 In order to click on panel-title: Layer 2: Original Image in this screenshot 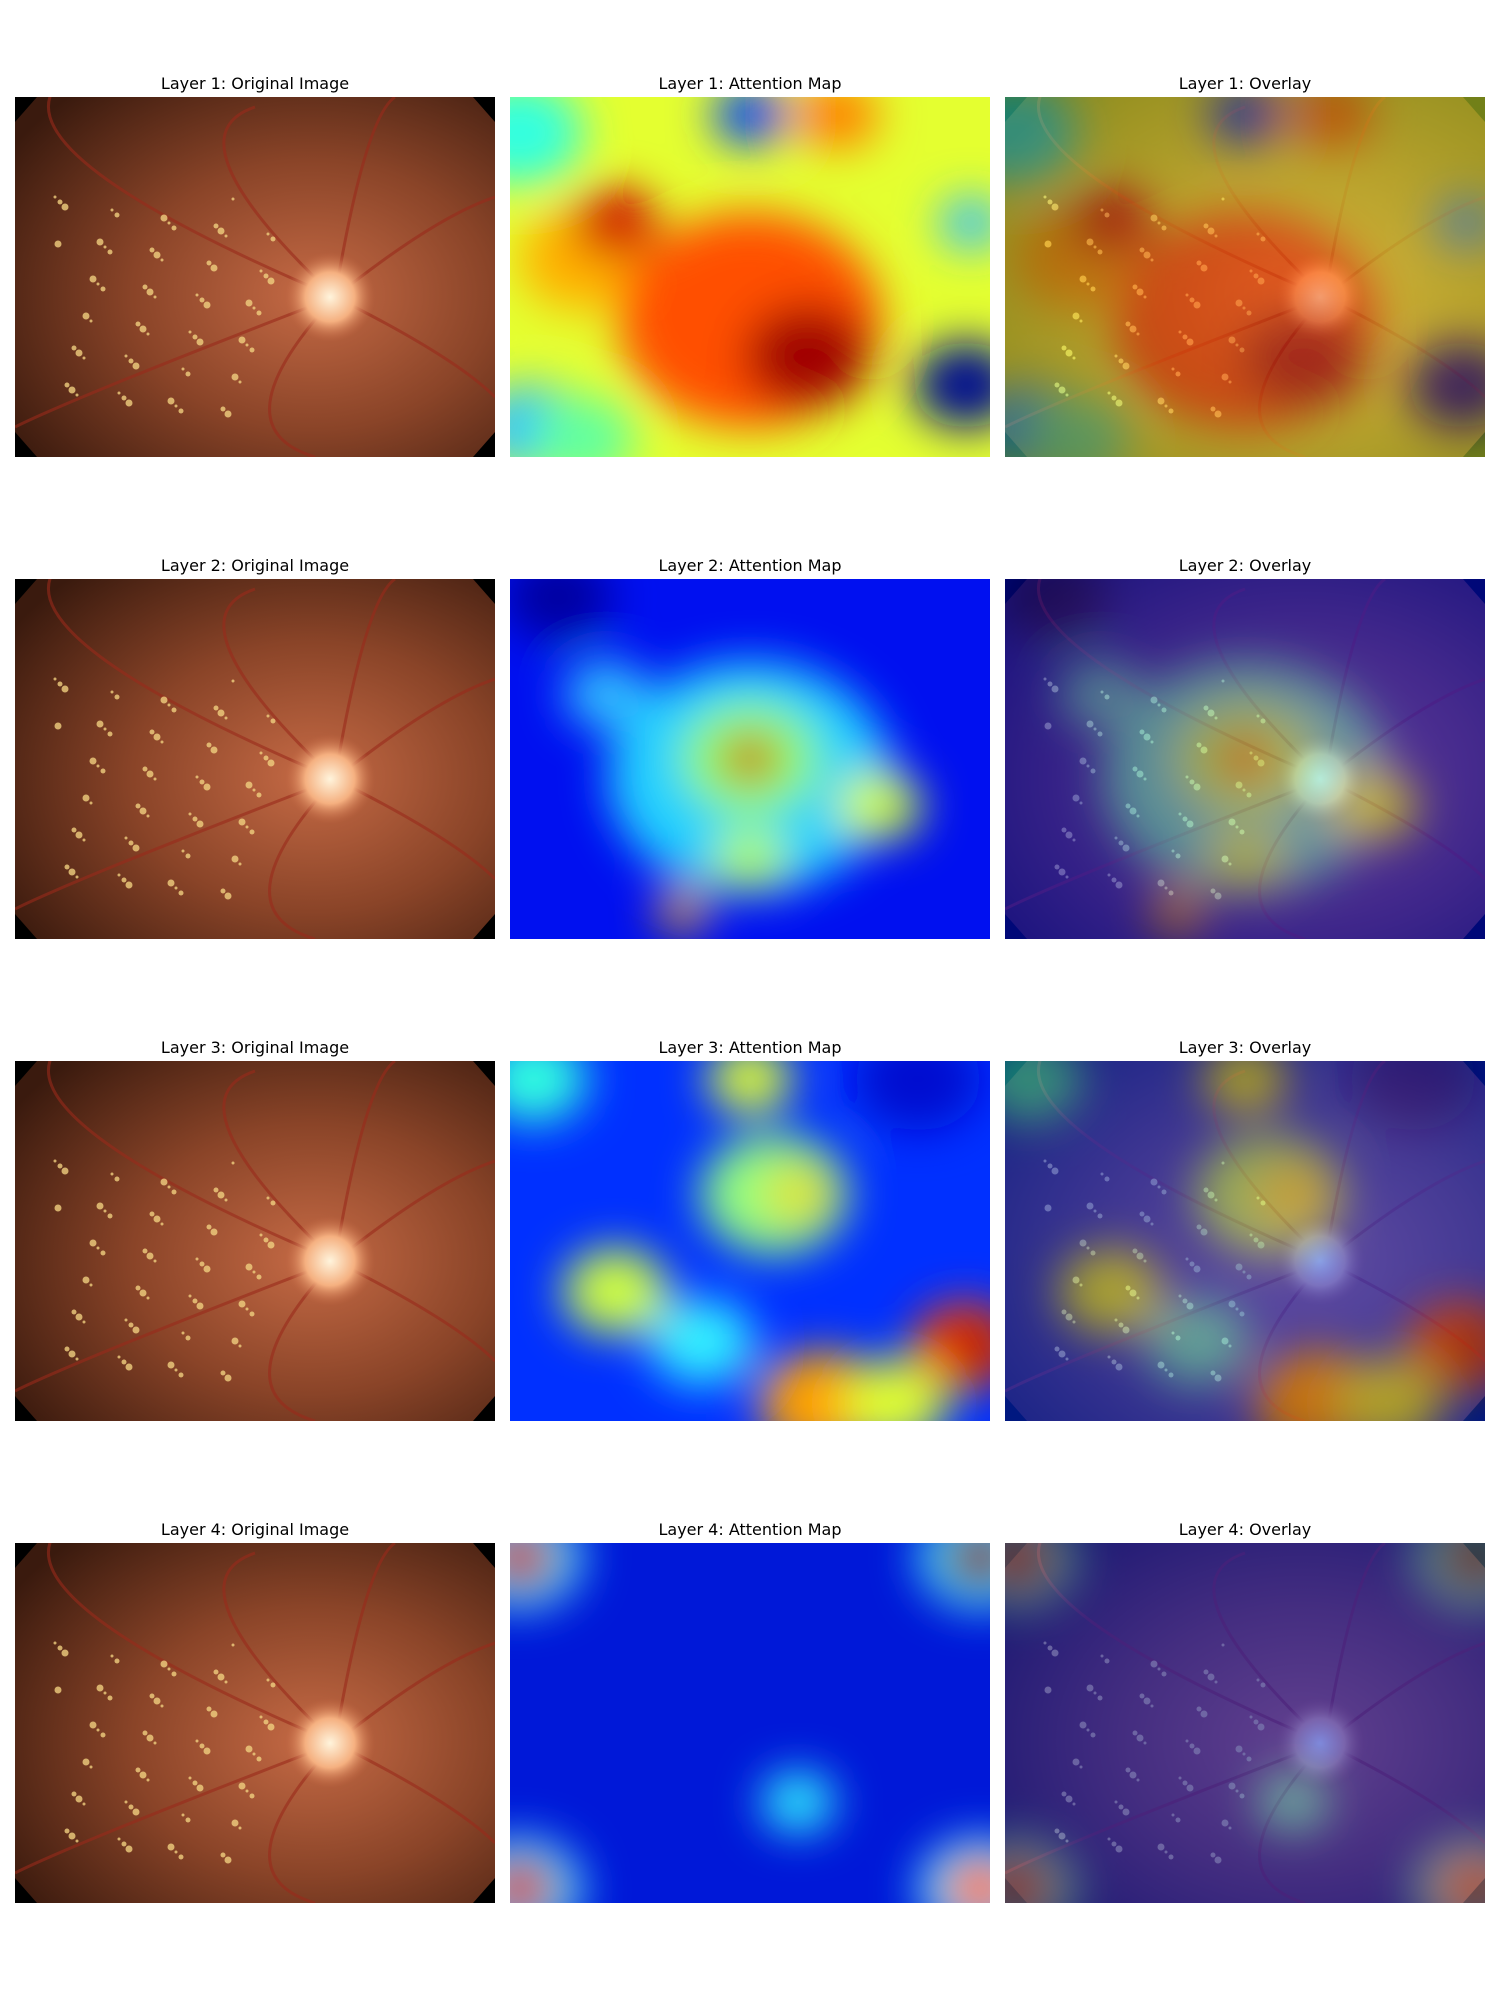, I will do `click(255, 565)`.